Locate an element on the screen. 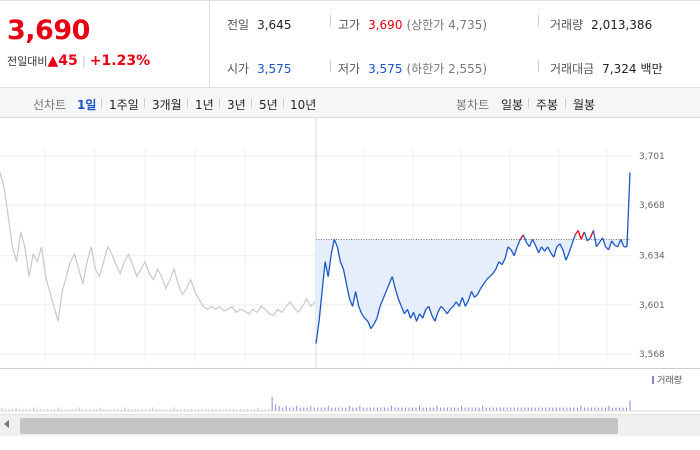  range-5year-button: 5년 is located at coordinates (268, 105).